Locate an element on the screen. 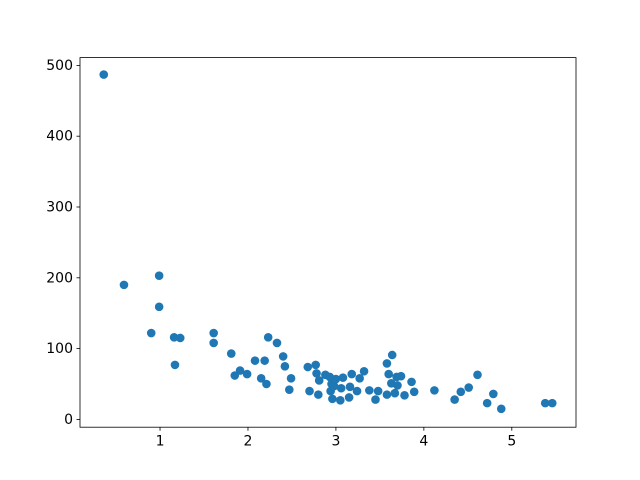 The width and height of the screenshot is (640, 480). y-tick-label: 400 is located at coordinates (59, 137).